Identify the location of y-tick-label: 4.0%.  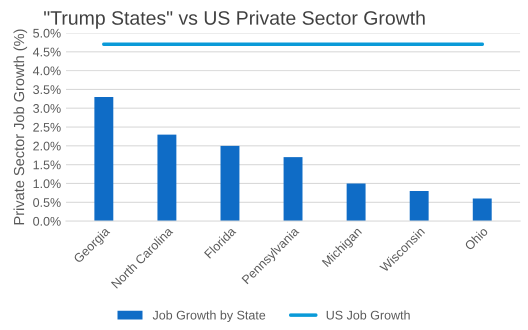
(46, 71).